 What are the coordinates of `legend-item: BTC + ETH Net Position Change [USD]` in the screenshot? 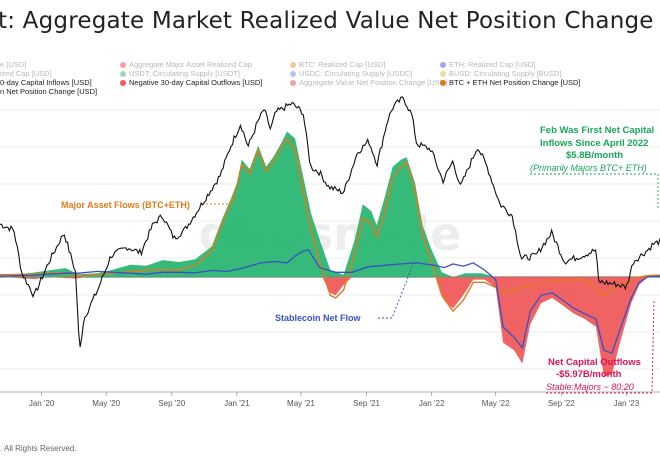 It's located at (510, 82).